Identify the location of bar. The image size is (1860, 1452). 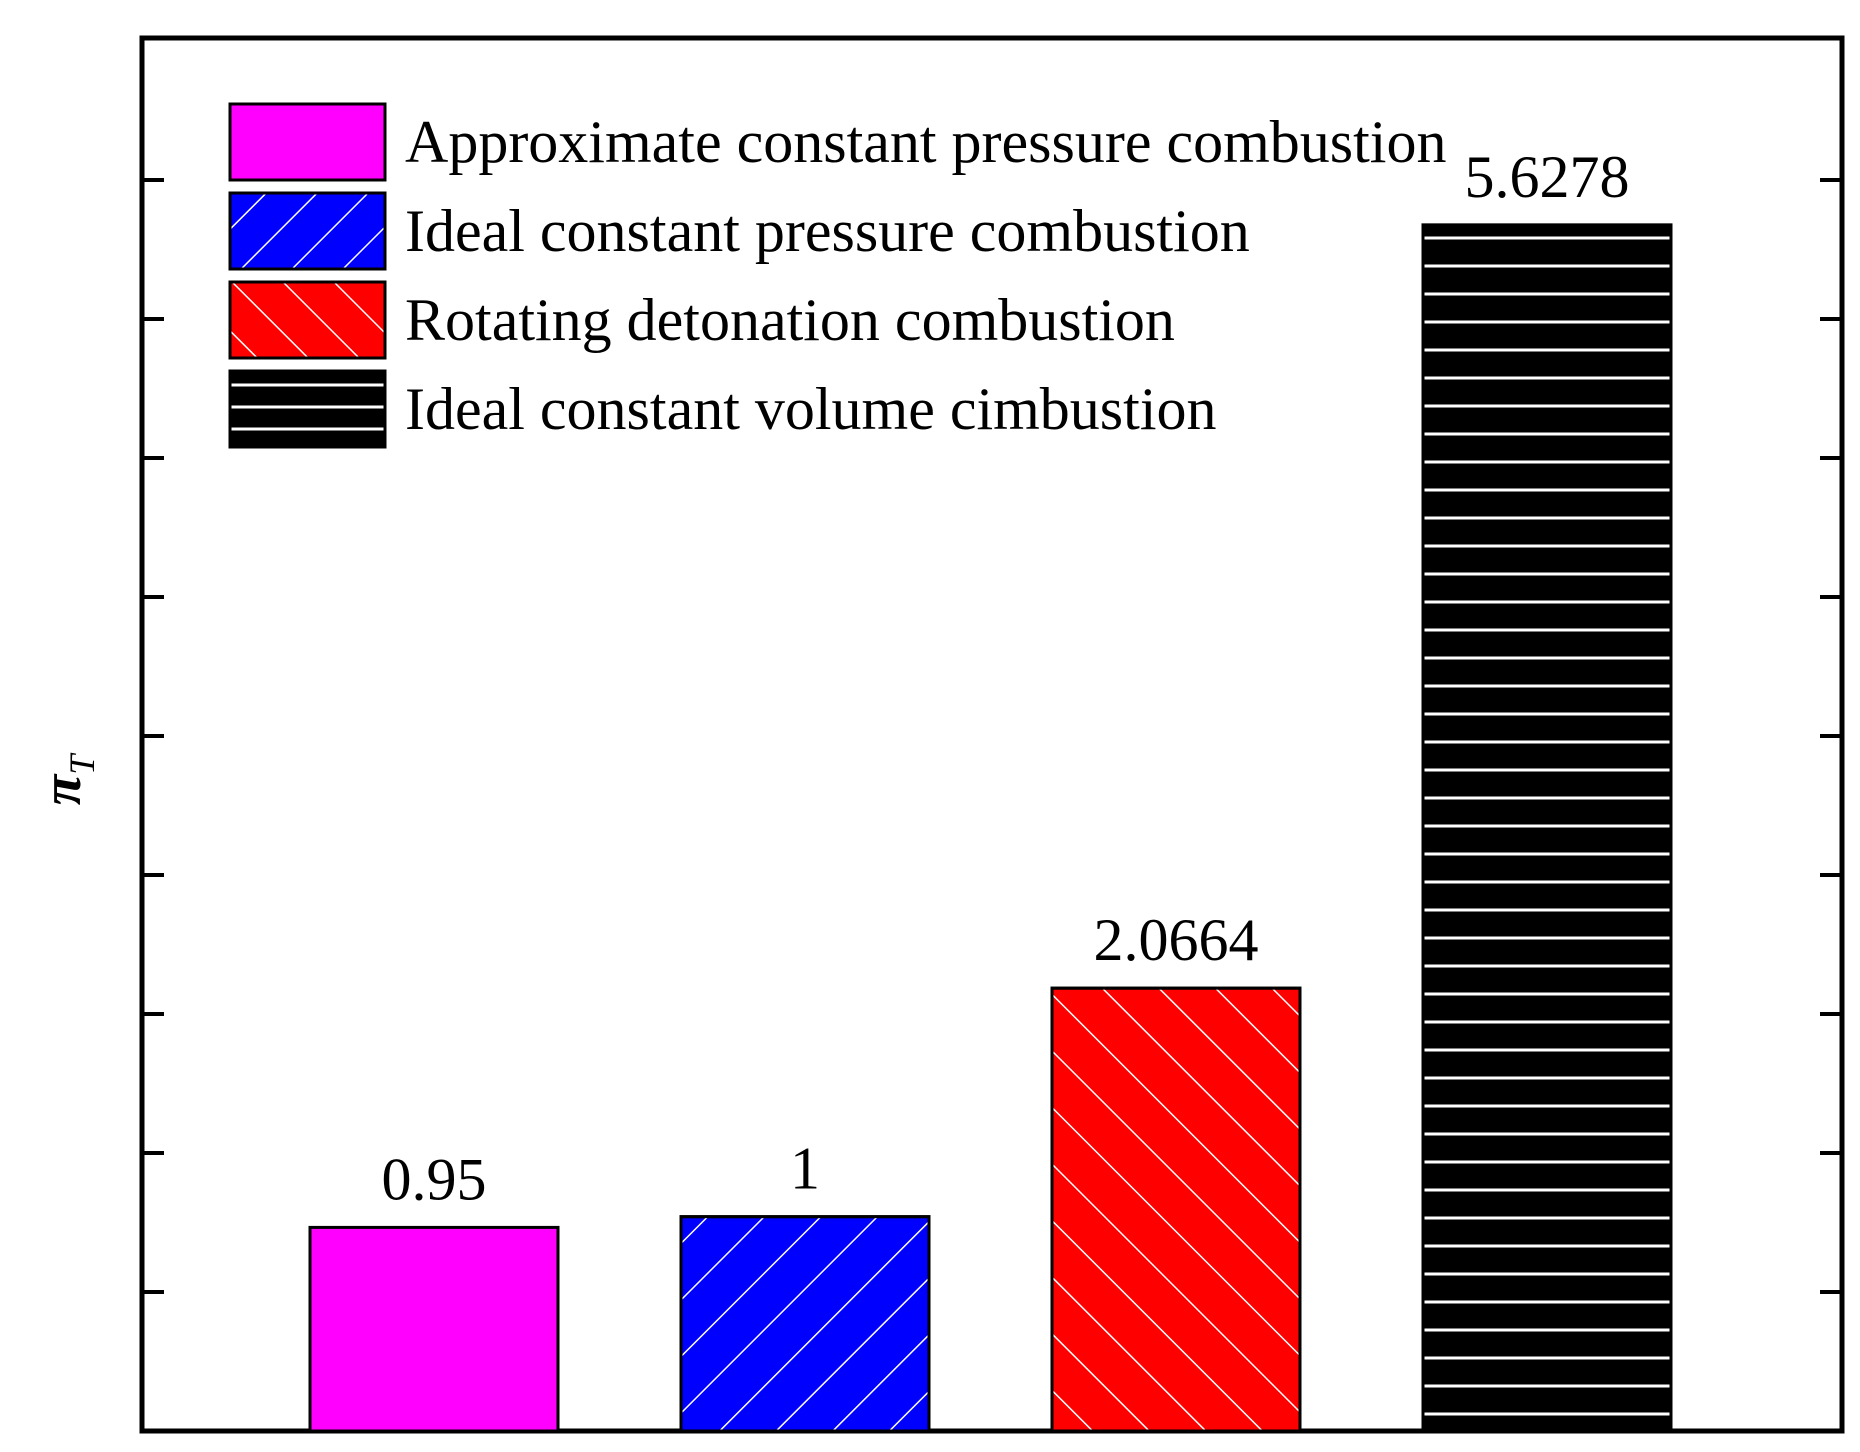
(434, 1329).